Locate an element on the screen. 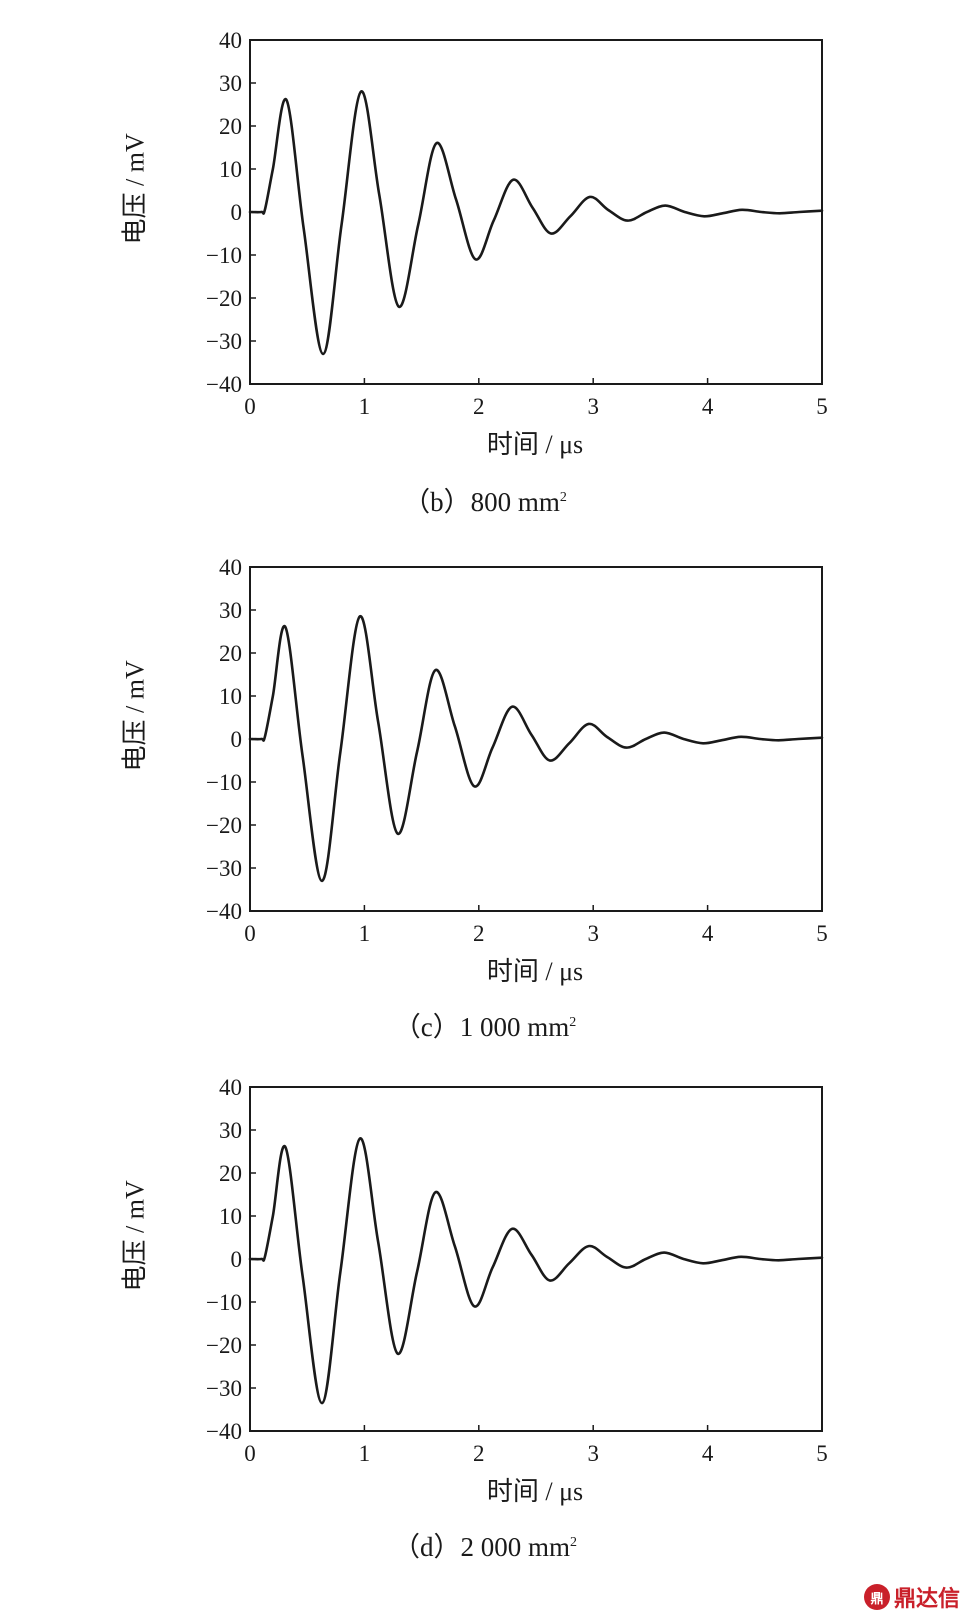 This screenshot has height=1623, width=978. caption-text: （d）2 000 mm is located at coordinates (481, 1547).